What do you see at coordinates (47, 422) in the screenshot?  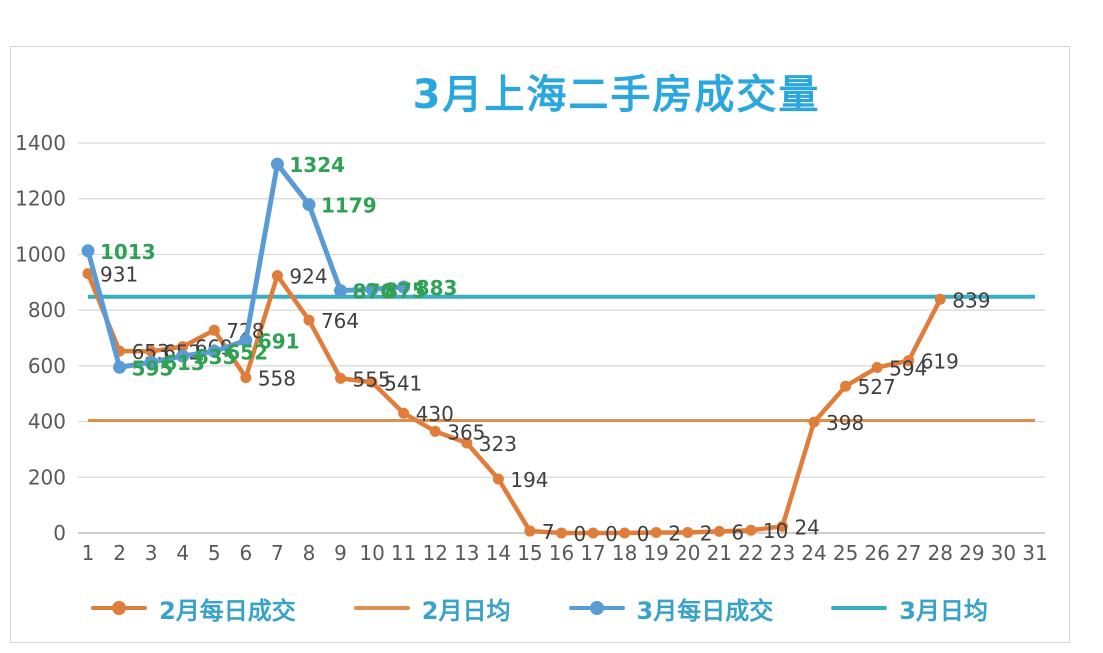 I see `y-tick-label: 400` at bounding box center [47, 422].